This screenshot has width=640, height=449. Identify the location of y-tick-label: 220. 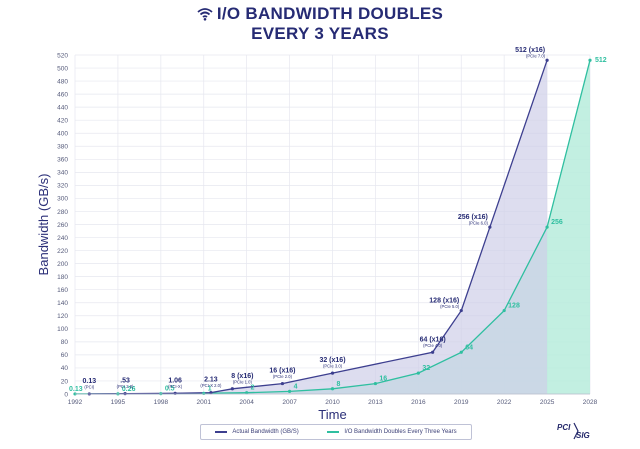
(62, 251).